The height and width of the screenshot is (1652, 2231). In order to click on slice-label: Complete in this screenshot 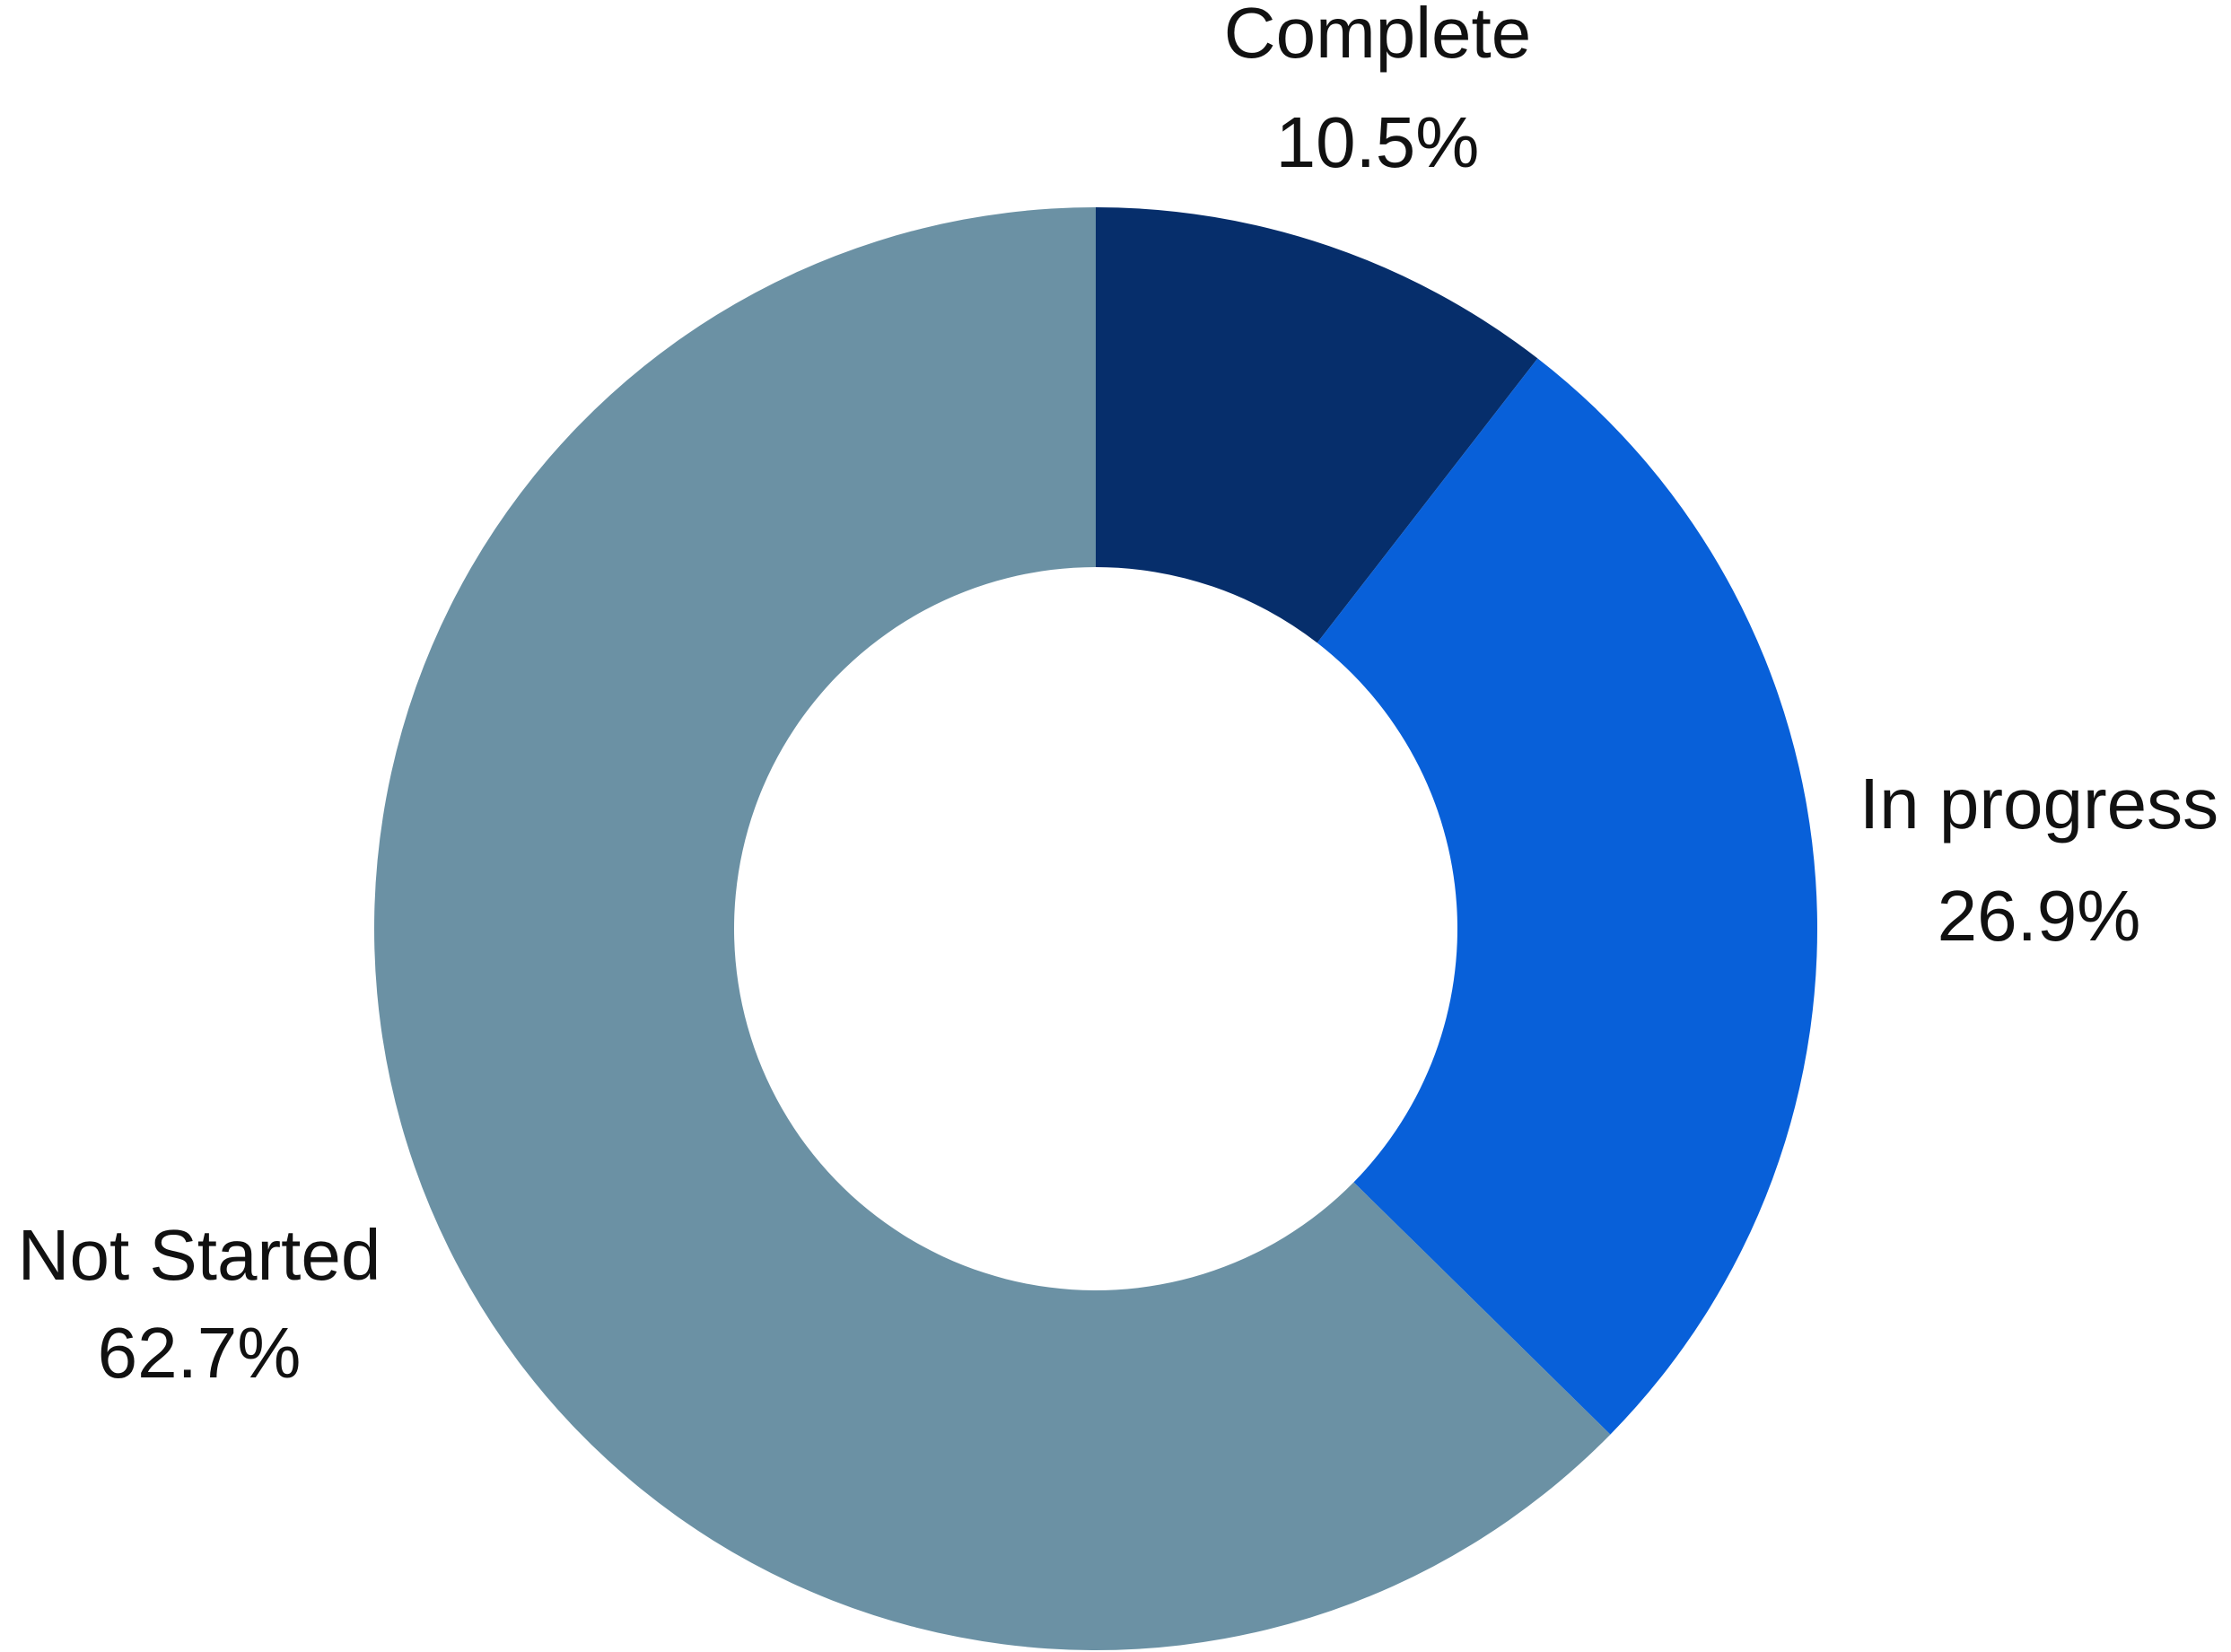, I will do `click(1377, 36)`.